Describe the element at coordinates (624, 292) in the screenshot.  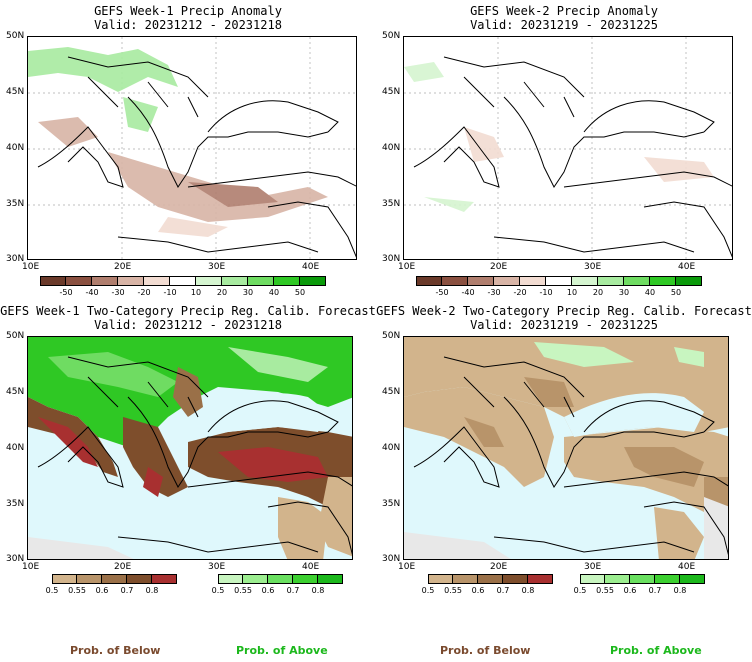
I see `colorbar-tick: 30` at that location.